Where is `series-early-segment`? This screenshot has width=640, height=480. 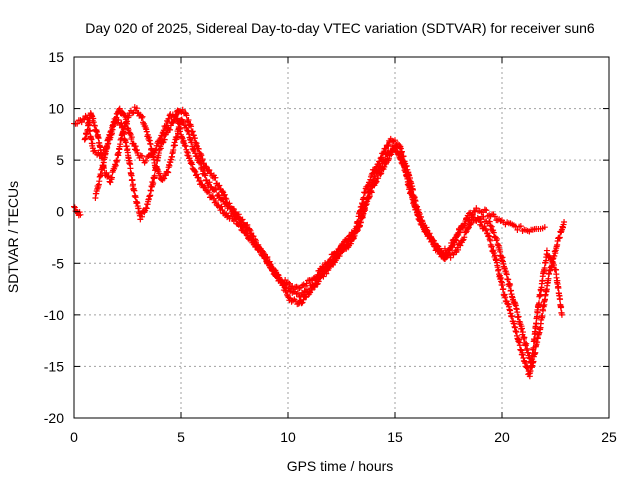
series-early-segment is located at coordinates (77, 211).